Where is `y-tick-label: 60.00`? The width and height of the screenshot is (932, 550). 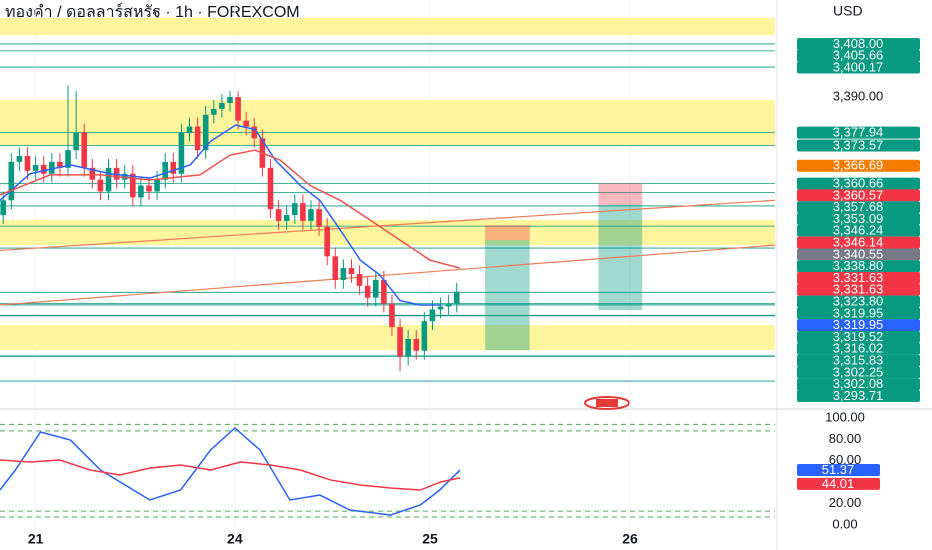
y-tick-label: 60.00 is located at coordinates (845, 459).